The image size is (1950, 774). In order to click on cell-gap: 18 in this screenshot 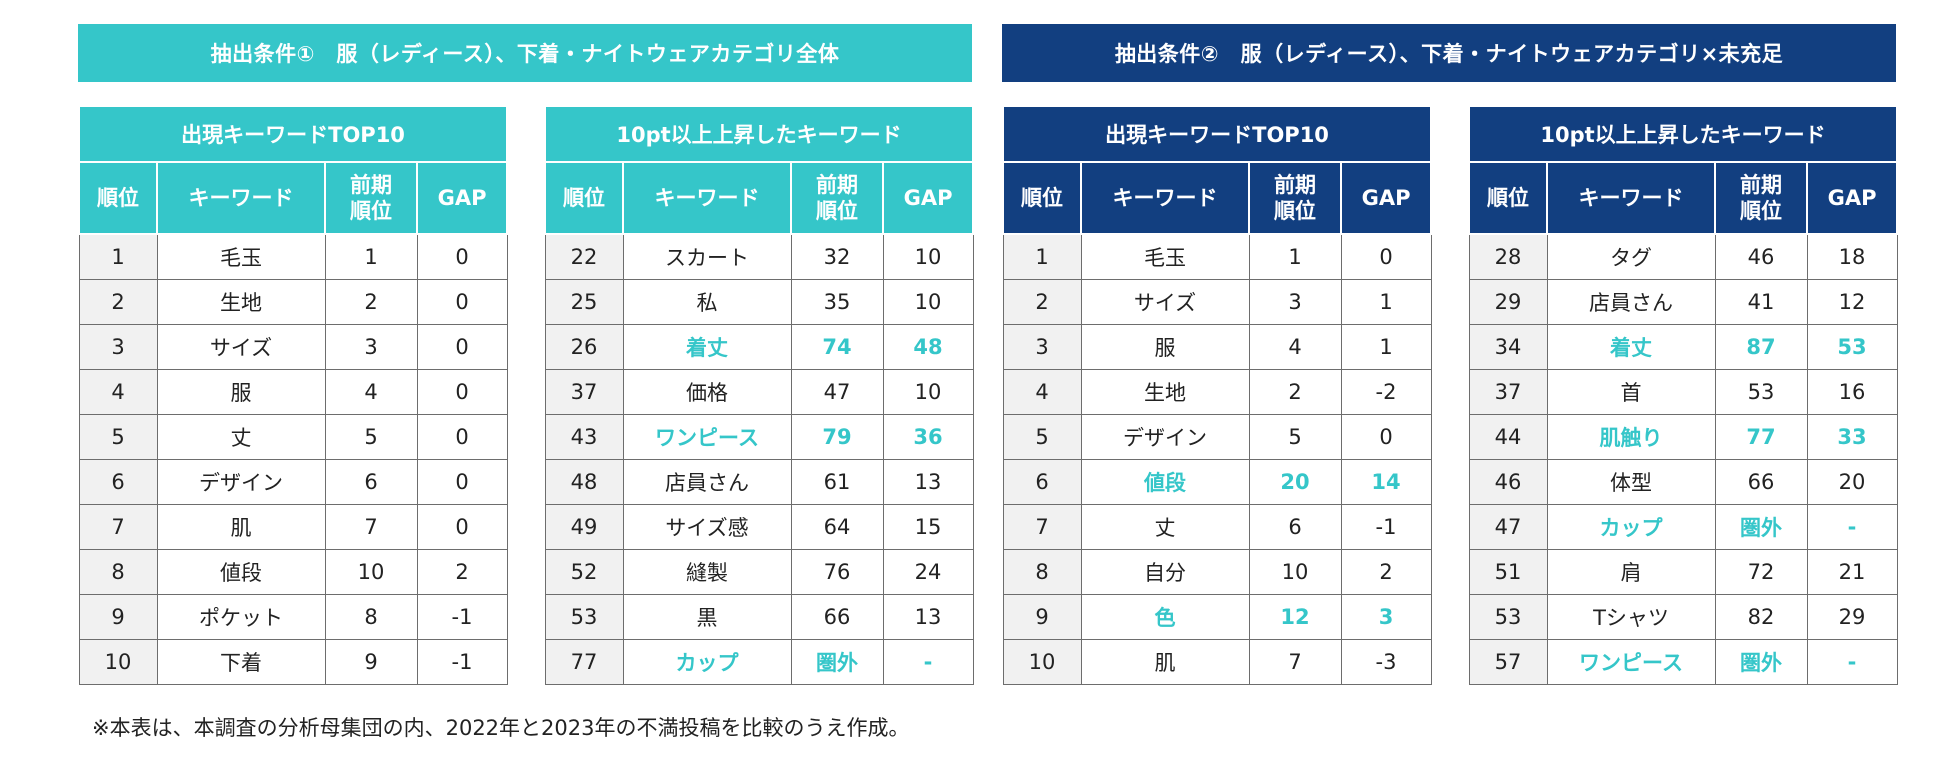, I will do `click(1852, 256)`.